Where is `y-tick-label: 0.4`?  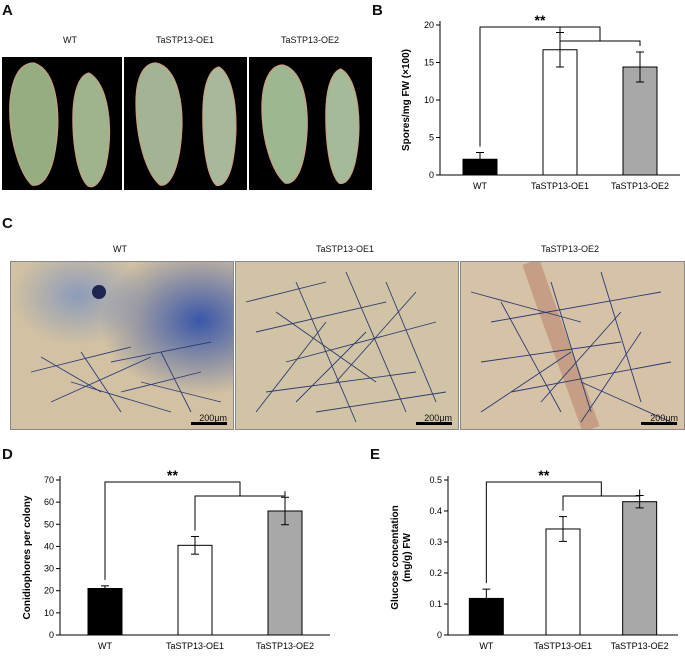
y-tick-label: 0.4 is located at coordinates (435, 511).